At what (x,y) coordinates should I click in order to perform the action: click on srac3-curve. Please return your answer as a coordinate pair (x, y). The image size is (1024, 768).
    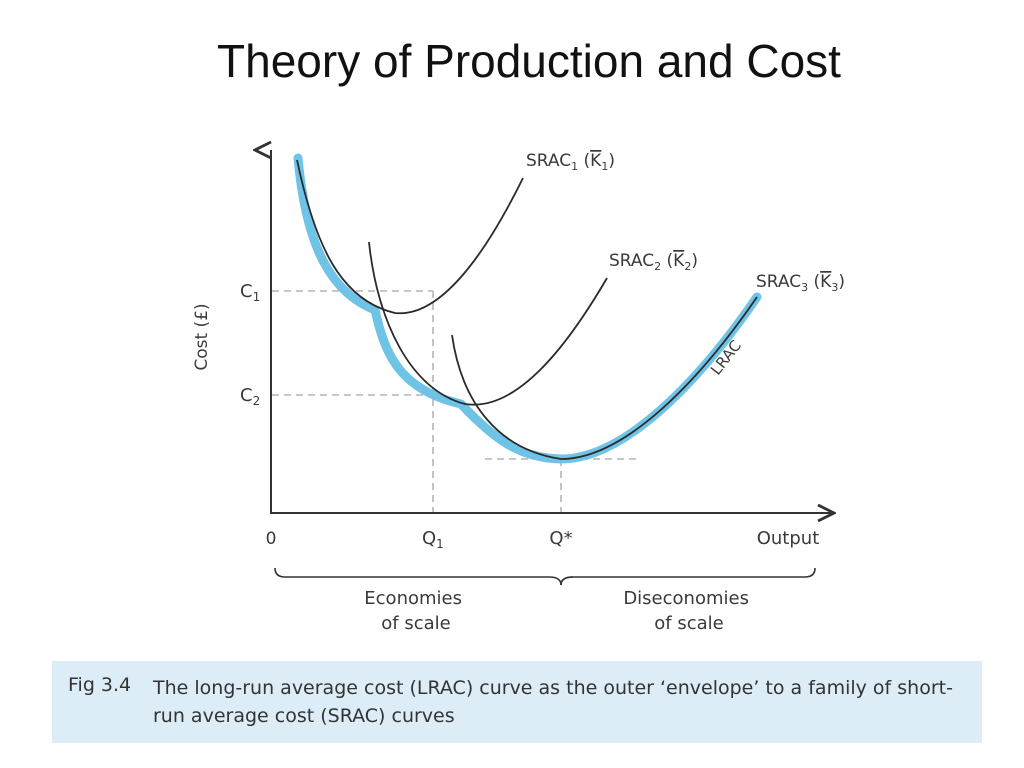
    Looking at the image, I should click on (604, 378).